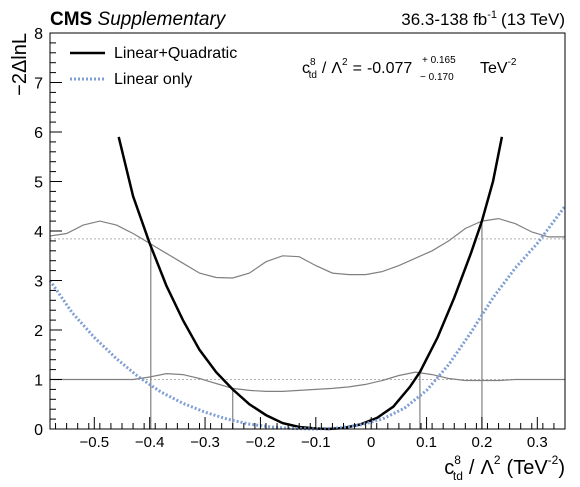  What do you see at coordinates (426, 442) in the screenshot?
I see `x-tick-label: 0.1` at bounding box center [426, 442].